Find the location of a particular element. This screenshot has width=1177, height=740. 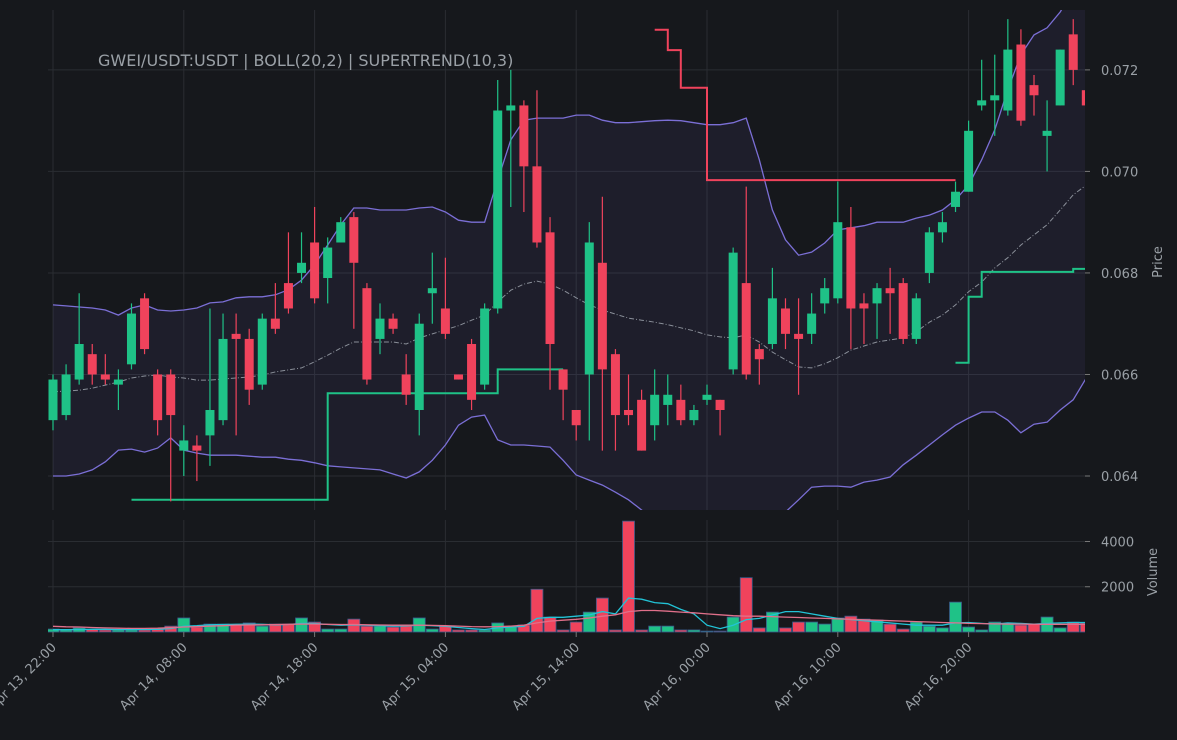

y-tick-label: 0.072 is located at coordinates (1119, 71).